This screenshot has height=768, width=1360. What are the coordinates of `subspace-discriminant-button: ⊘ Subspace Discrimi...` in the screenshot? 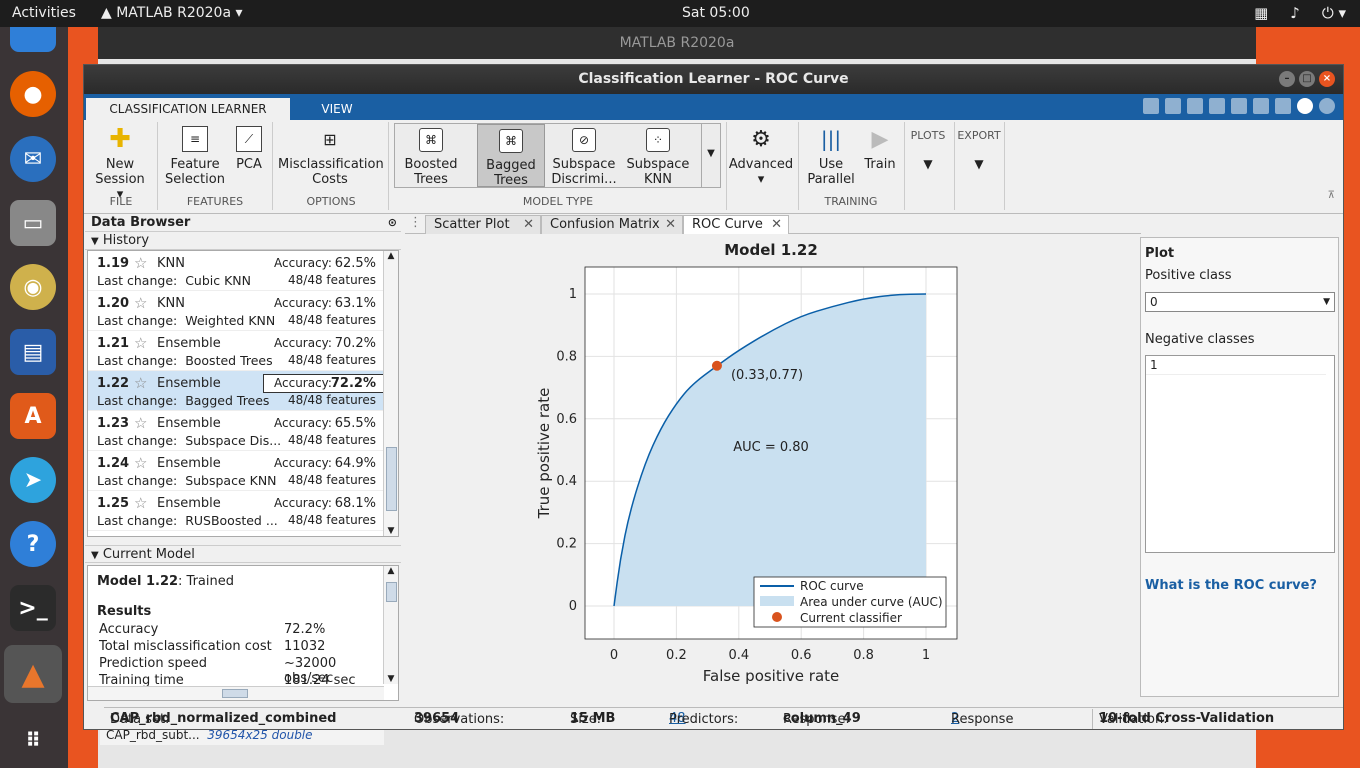 It's located at (584, 155).